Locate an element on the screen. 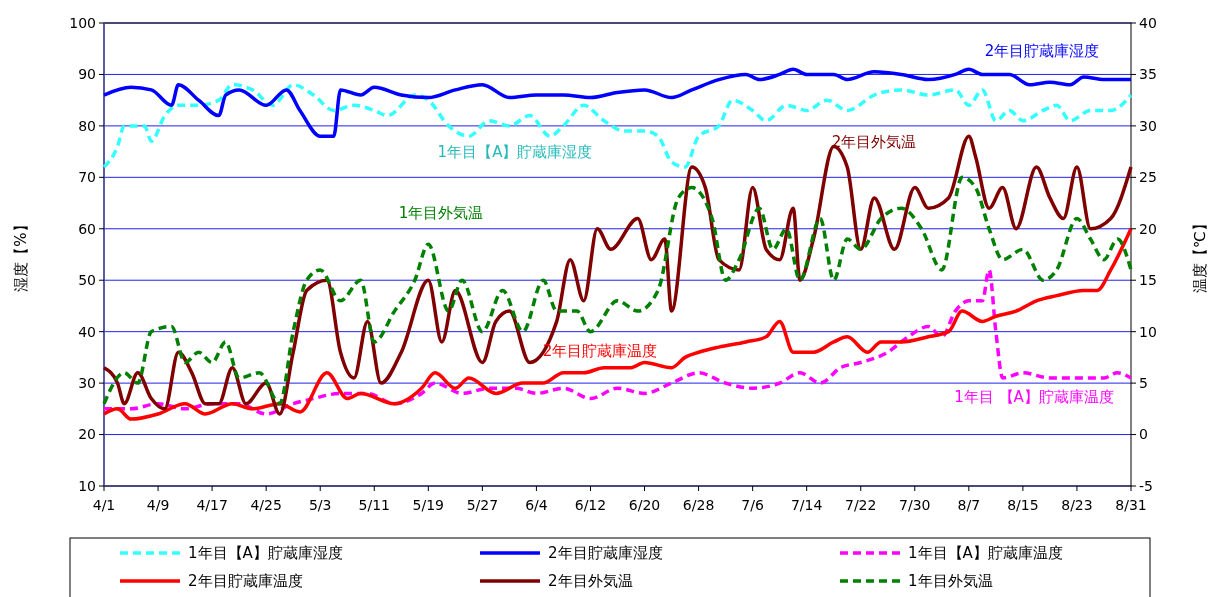  x-tick-label: 5/27 is located at coordinates (482, 505).